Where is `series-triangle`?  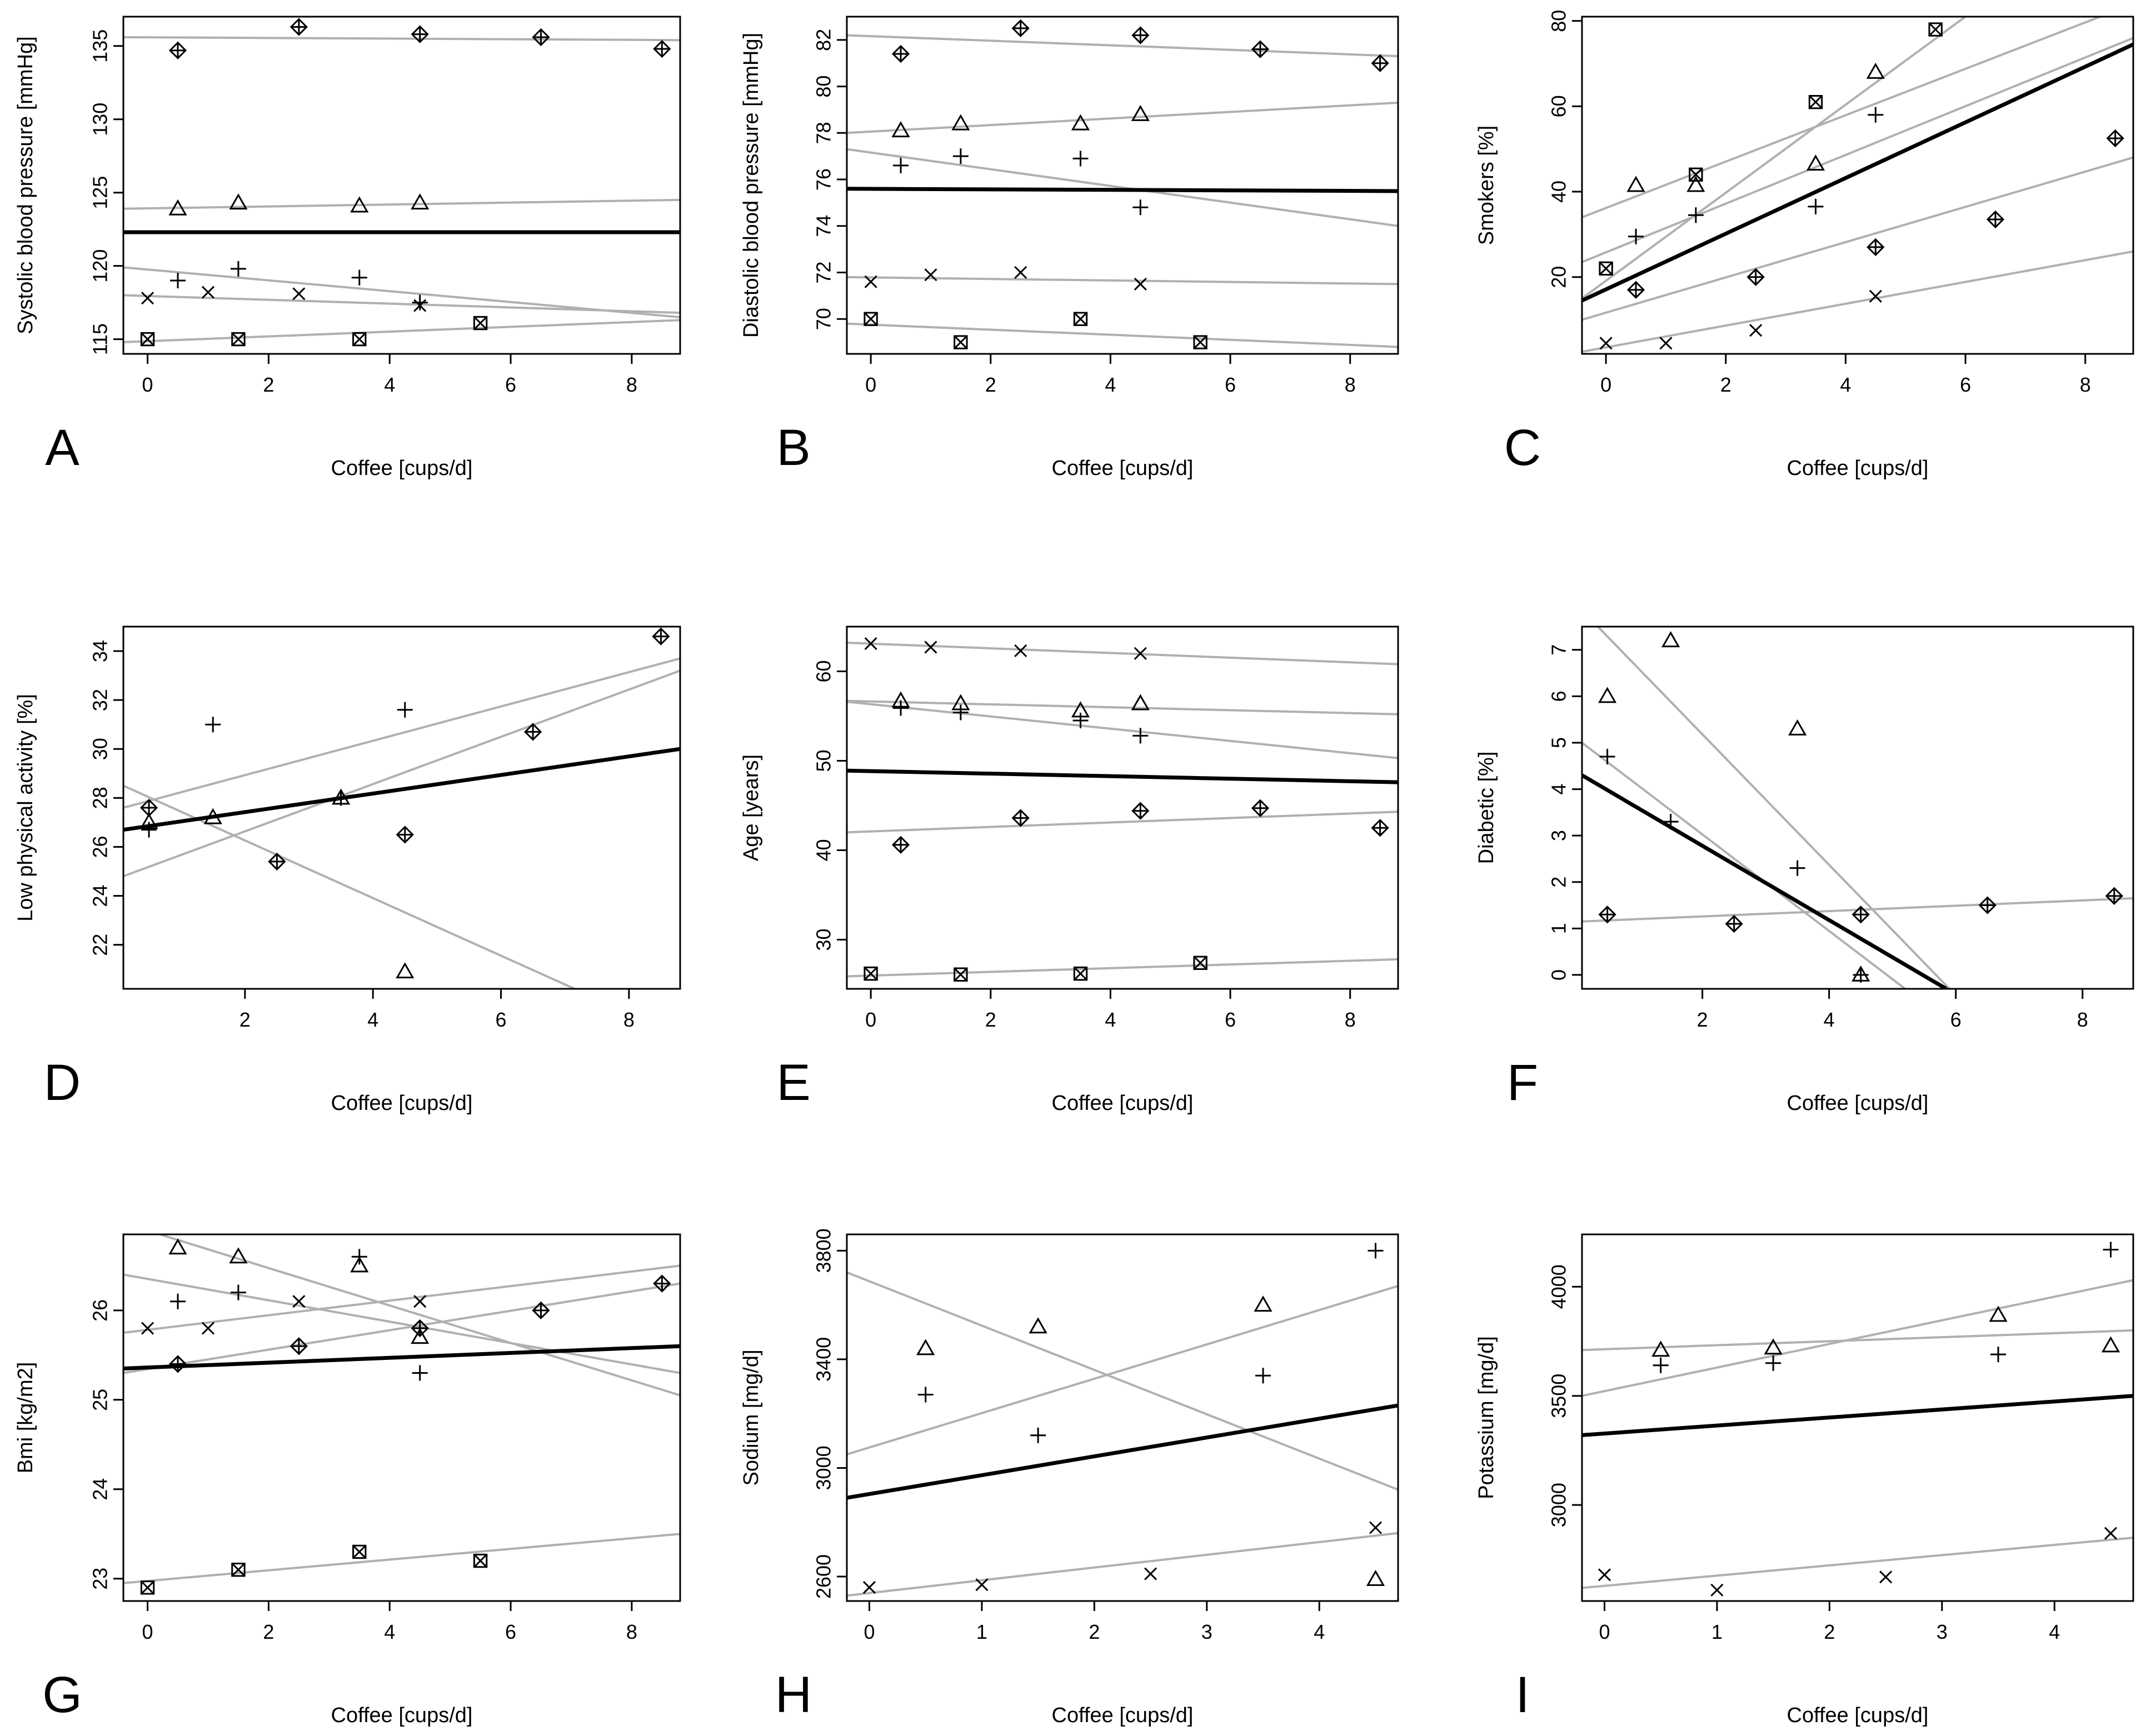 series-triangle is located at coordinates (299, 204).